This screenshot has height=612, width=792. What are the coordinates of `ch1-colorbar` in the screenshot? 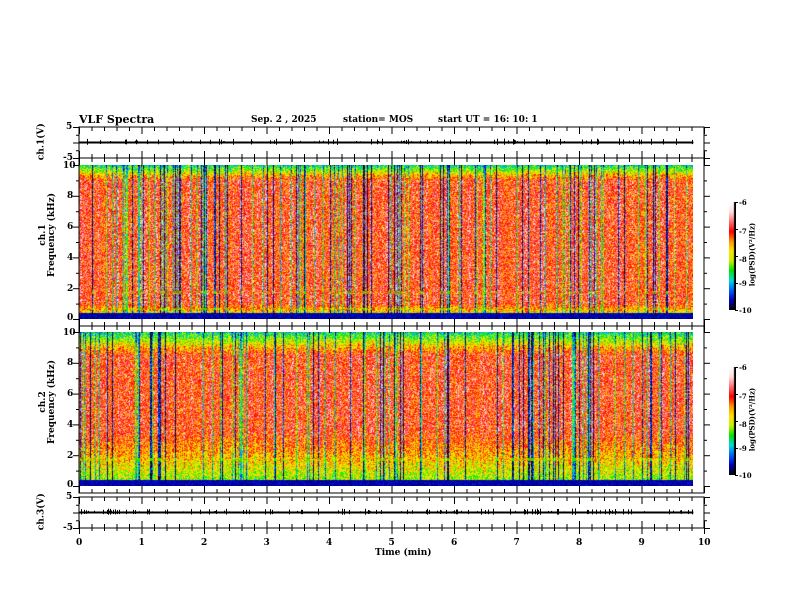 It's located at (732, 256).